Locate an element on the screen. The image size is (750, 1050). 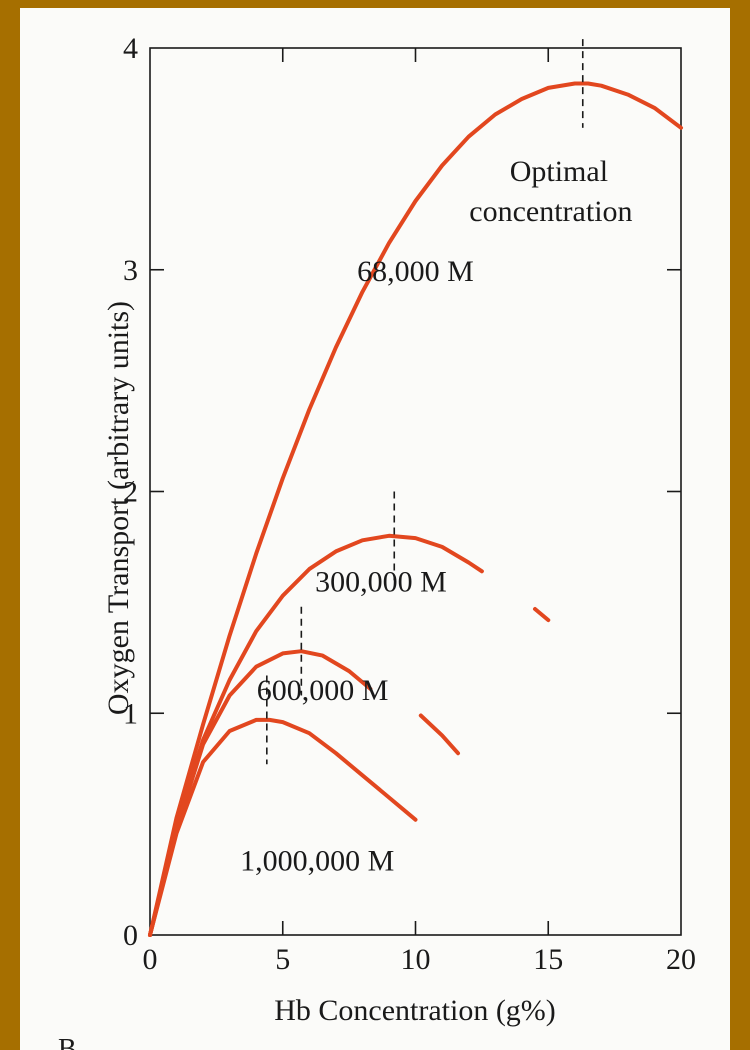
series-label-68-000-m: 68,000 M is located at coordinates (415, 271).